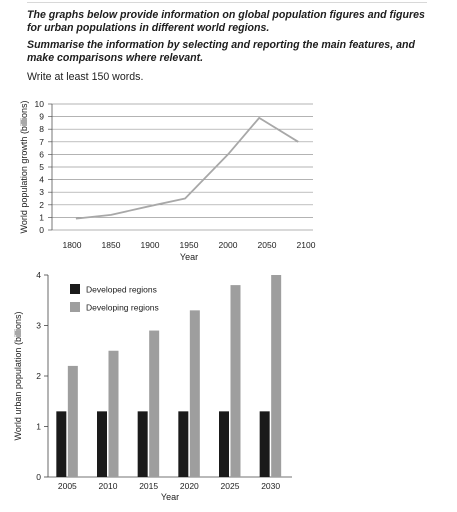 This screenshot has width=457, height=512. I want to click on x-tick-label: 2025, so click(230, 486).